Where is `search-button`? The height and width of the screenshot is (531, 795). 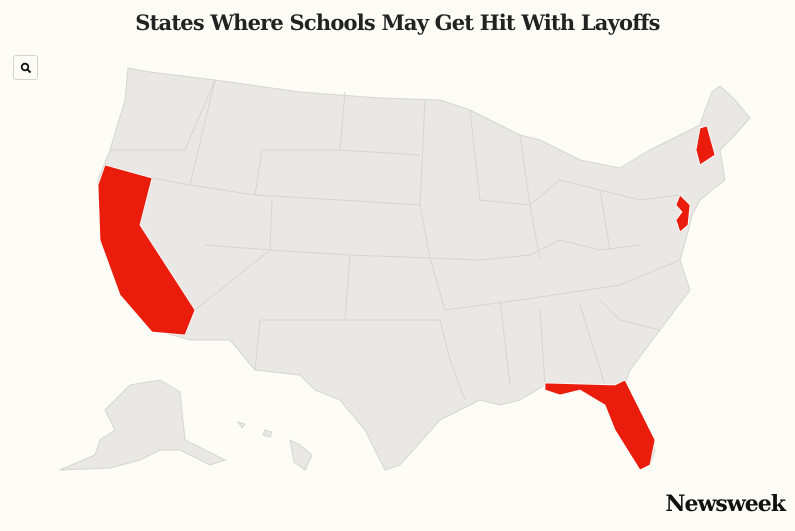
search-button is located at coordinates (25, 67).